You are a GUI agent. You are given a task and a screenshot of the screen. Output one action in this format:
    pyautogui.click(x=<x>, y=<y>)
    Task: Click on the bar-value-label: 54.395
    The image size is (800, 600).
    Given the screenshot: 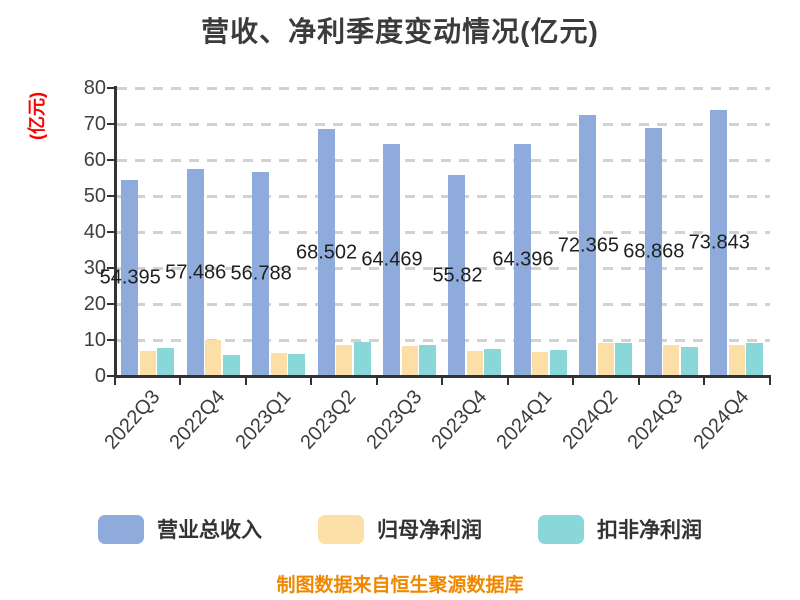 What is the action you would take?
    pyautogui.click(x=130, y=277)
    